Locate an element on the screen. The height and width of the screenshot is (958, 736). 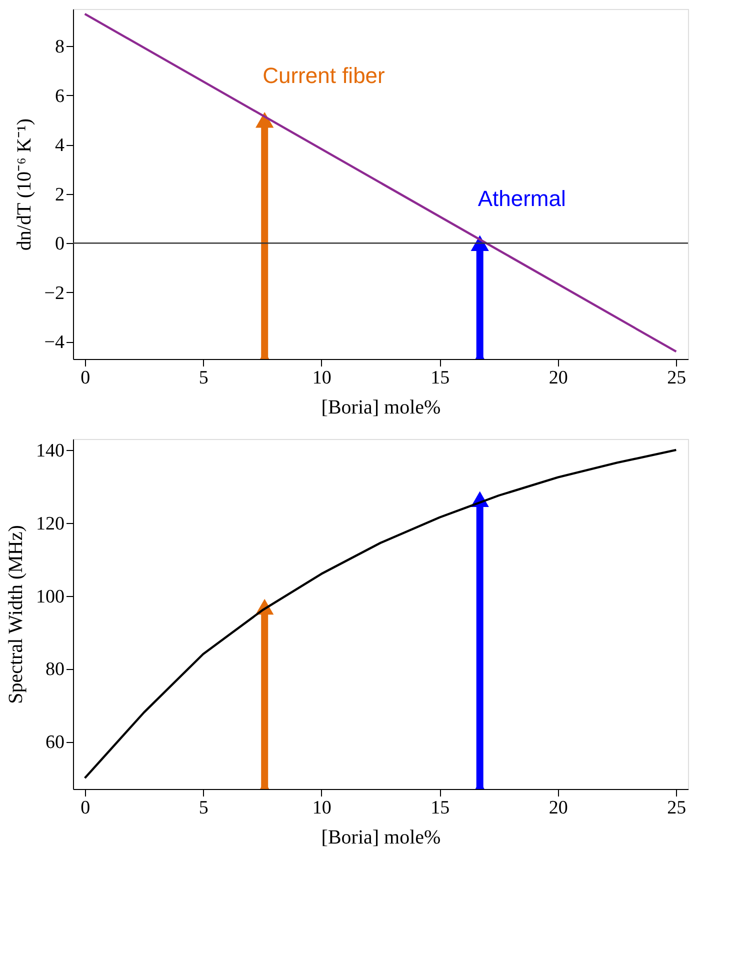
y-tick-label: 6 is located at coordinates (59, 96).